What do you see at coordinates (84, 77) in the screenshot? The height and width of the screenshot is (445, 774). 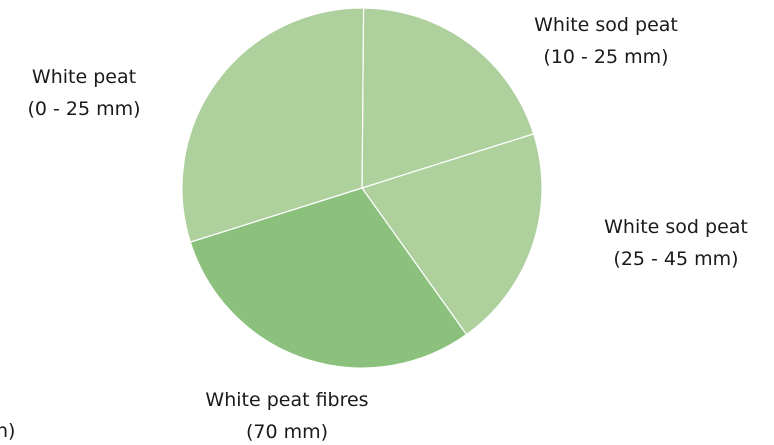 I see `slice-label-line1: White peat` at bounding box center [84, 77].